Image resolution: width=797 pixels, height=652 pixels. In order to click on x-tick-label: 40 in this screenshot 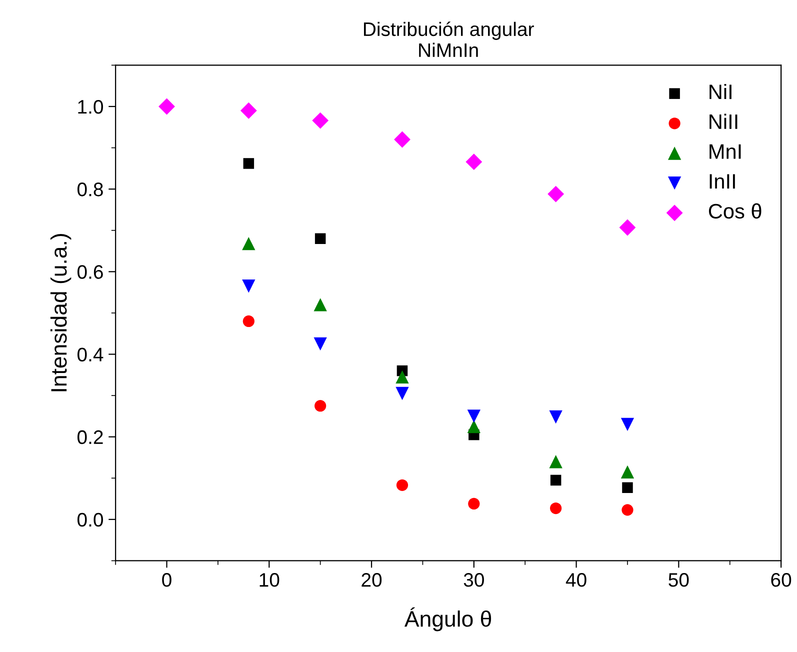, I will do `click(576, 580)`.